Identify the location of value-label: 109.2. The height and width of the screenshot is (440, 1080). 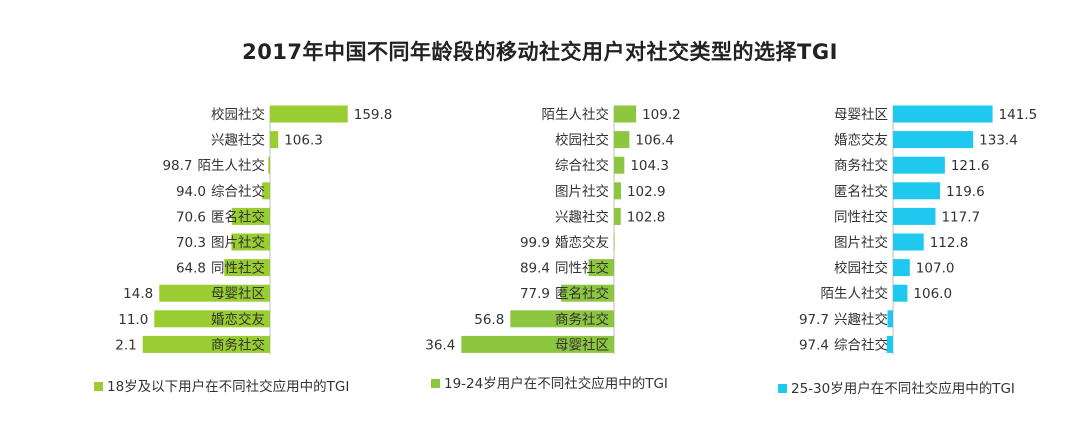
(661, 115).